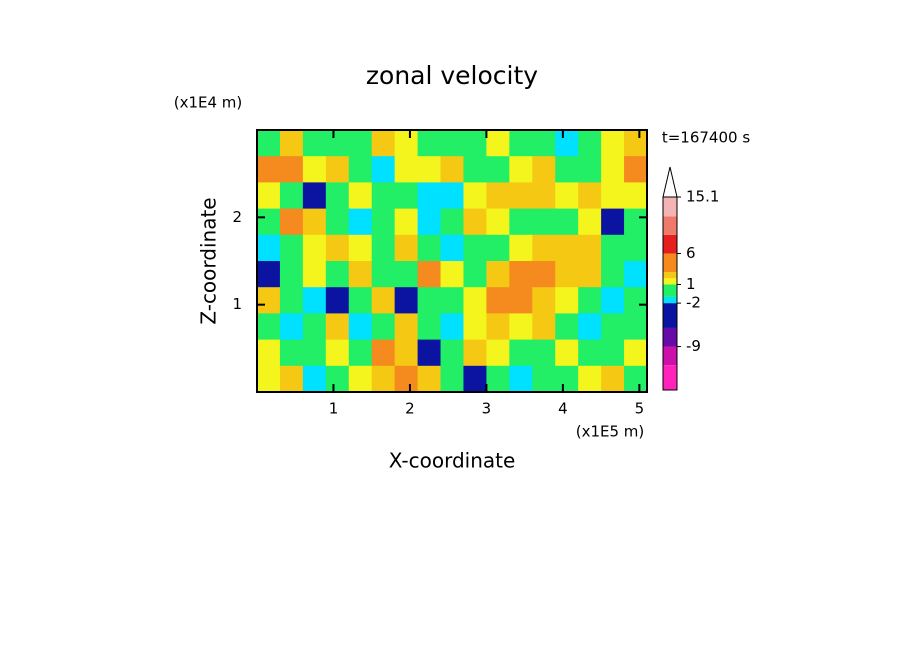 The width and height of the screenshot is (904, 658). Describe the element at coordinates (563, 409) in the screenshot. I see `x-tick-label: 4` at that location.